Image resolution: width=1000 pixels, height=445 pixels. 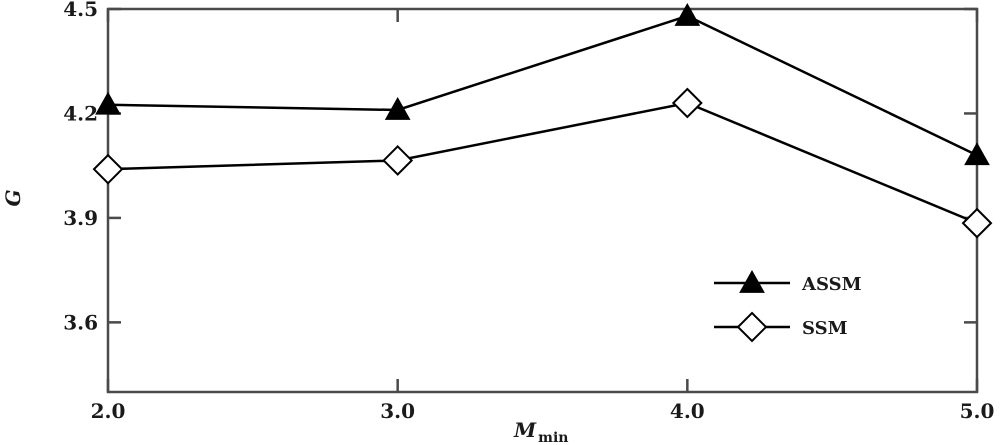 I want to click on legend-item-ssm: SSM, so click(x=781, y=327).